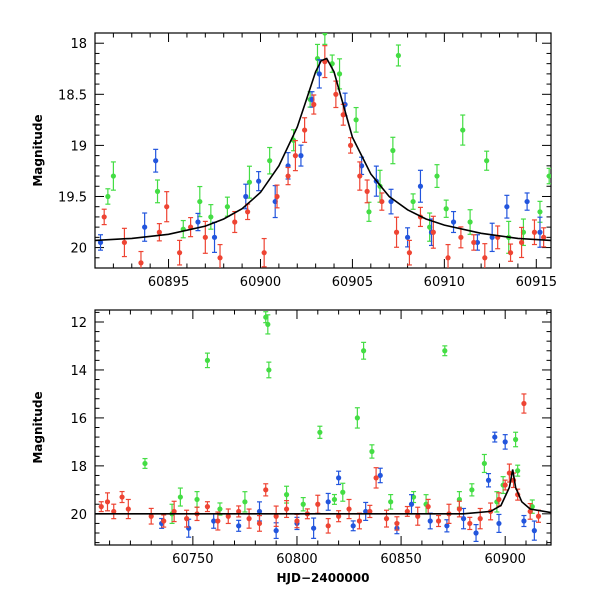 This screenshot has width=600, height=600. I want to click on x-tick-label: 60750, so click(192, 559).